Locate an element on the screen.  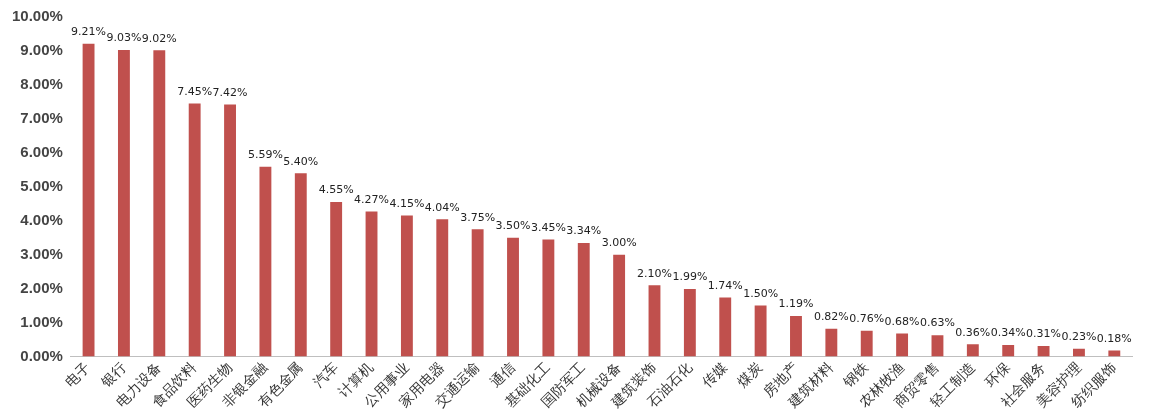
y-tick-label: 4.00% is located at coordinates (41, 219).